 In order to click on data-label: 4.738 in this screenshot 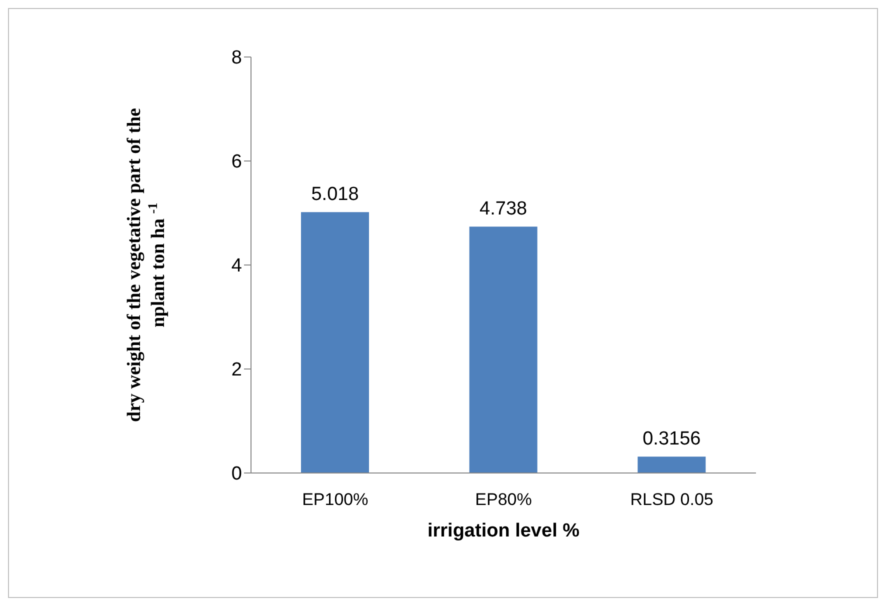, I will do `click(504, 209)`.